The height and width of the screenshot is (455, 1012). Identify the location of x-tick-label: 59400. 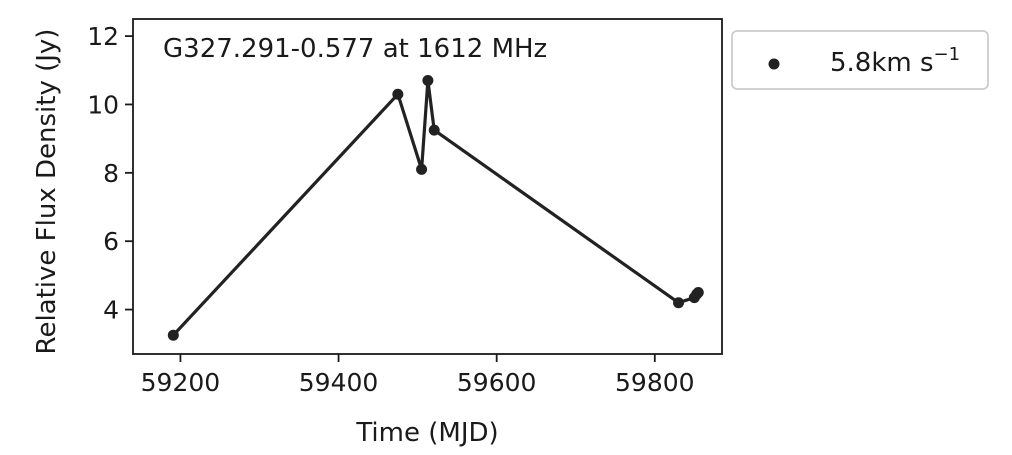
(339, 382).